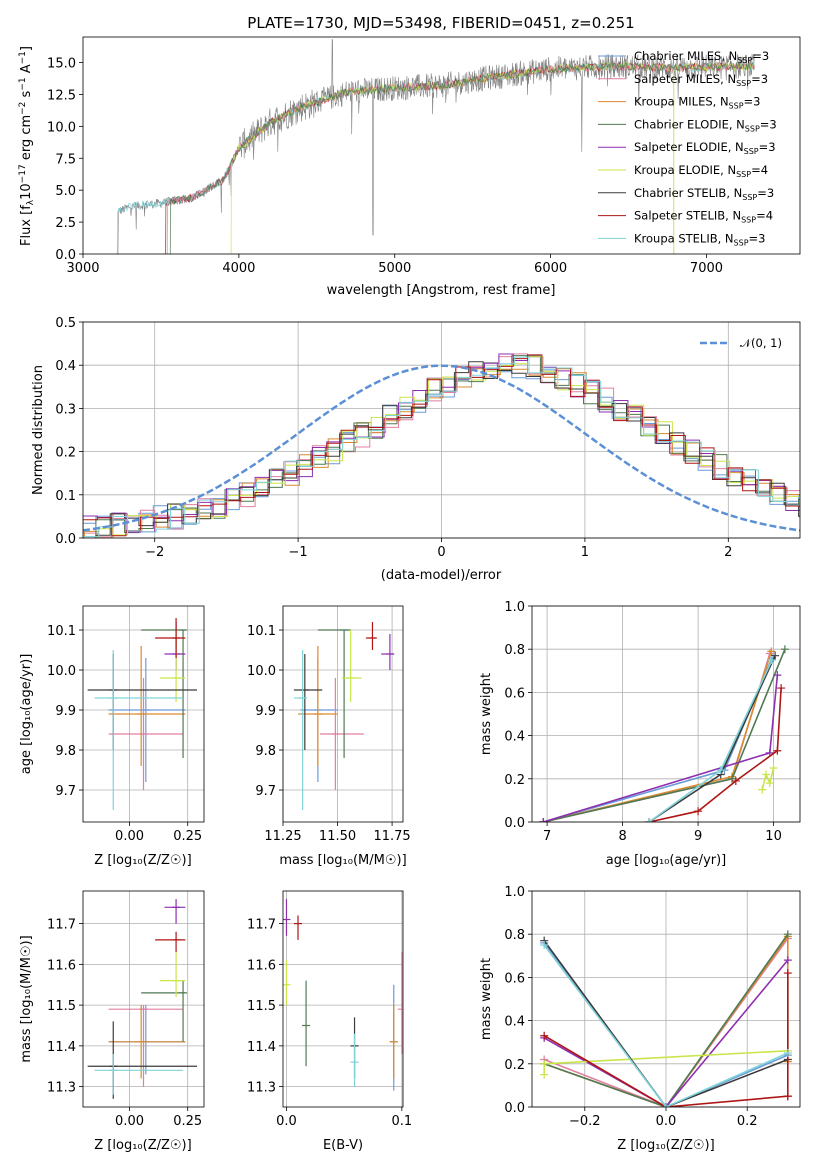 The height and width of the screenshot is (1170, 819). Describe the element at coordinates (706, 268) in the screenshot. I see `x-tick-label: 7000` at that location.